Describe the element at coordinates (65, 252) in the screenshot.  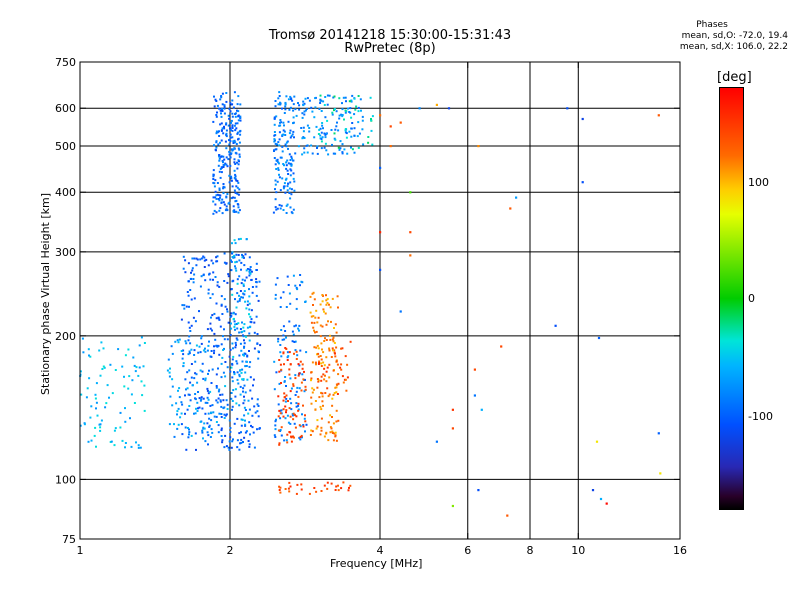
I see `y-tick-label: 300` at that location.